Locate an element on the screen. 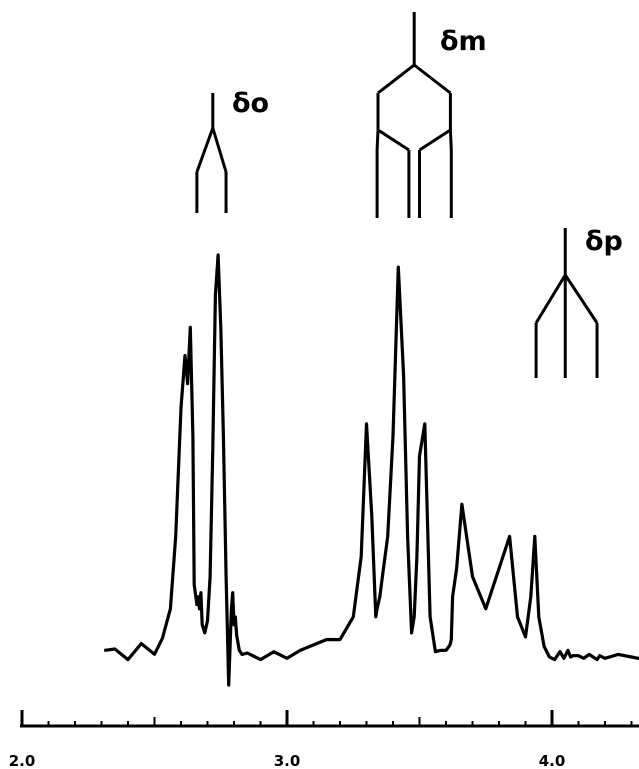  x-axis-tick-labels: 2.0 3.0 4.0 is located at coordinates (287, 760).